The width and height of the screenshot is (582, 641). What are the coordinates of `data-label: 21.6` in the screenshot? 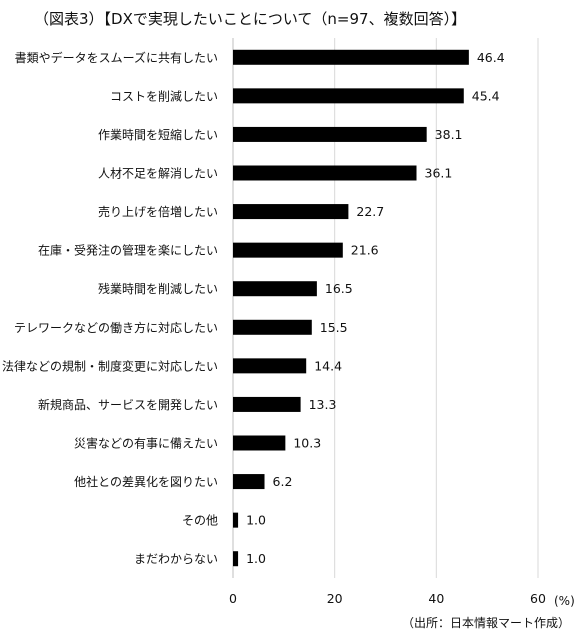 It's located at (365, 250).